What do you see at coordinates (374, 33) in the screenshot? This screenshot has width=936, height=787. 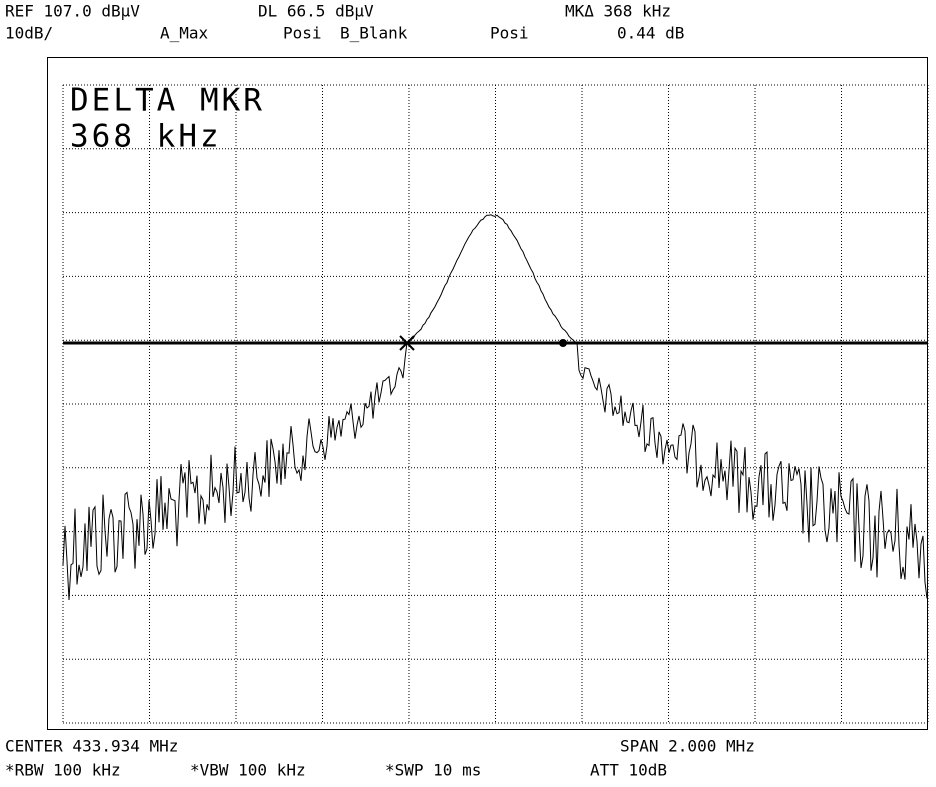 I see `status-label: B_Blank` at bounding box center [374, 33].